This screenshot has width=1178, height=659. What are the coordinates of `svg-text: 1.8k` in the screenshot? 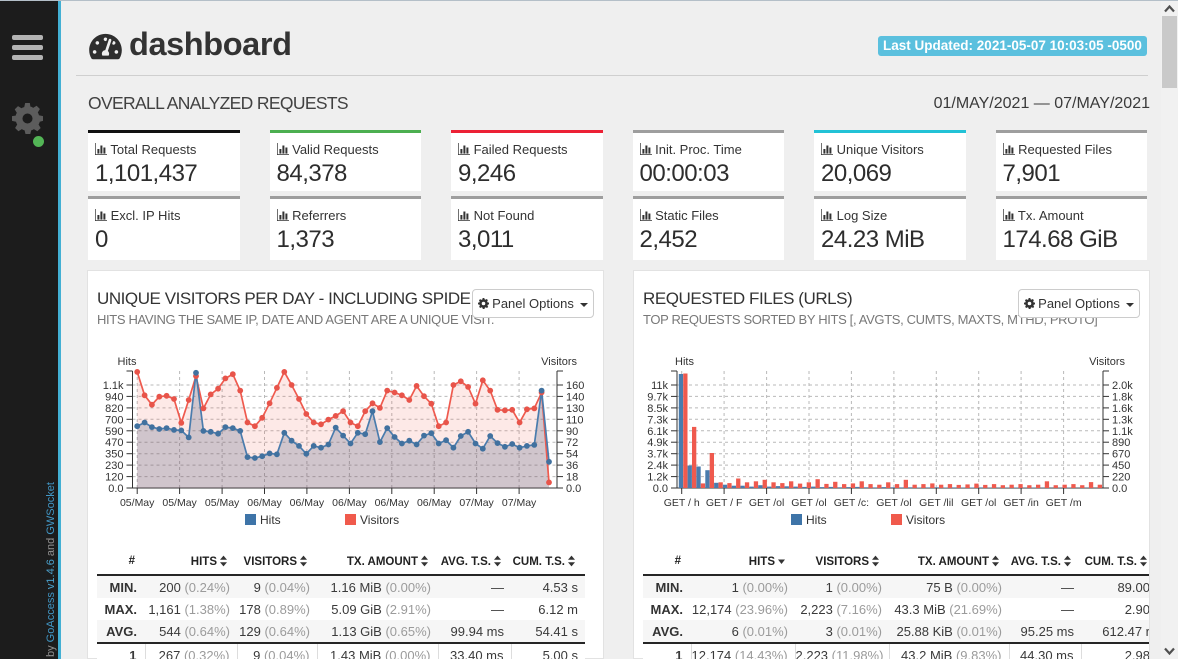 It's located at (1122, 397).